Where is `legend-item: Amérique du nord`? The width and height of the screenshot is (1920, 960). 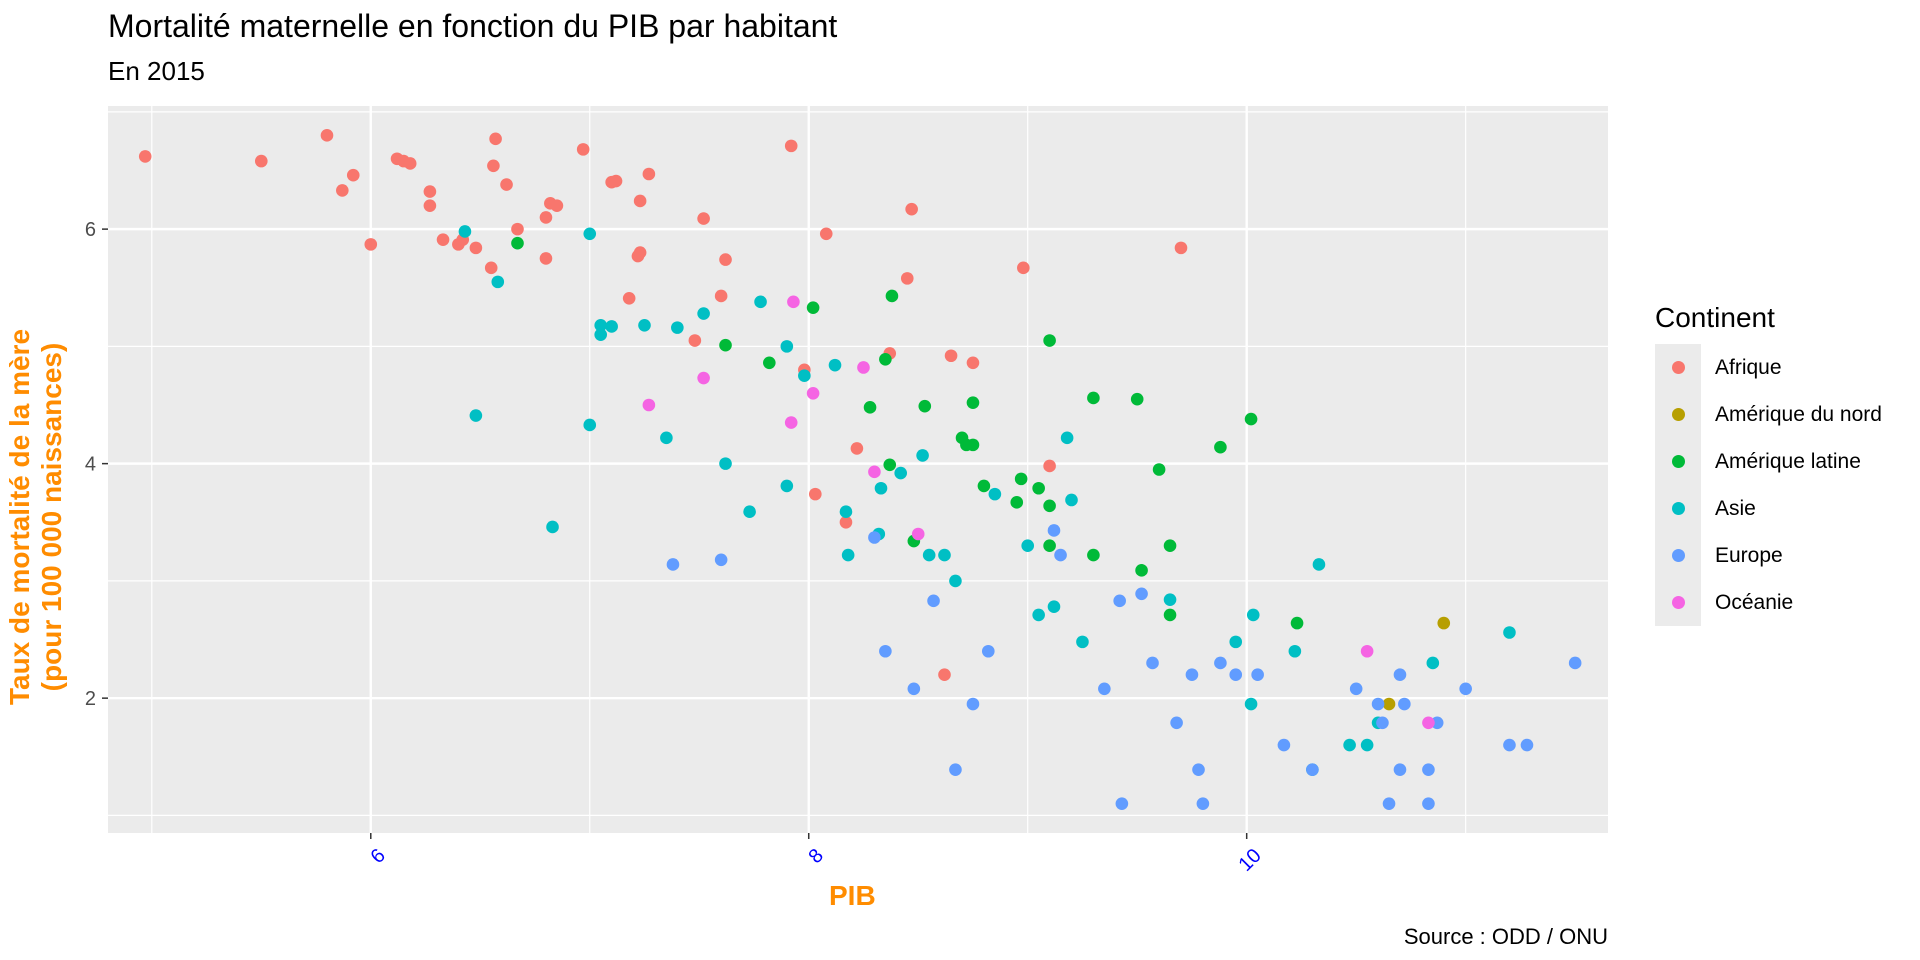 legend-item: Amérique du nord is located at coordinates (1768, 414).